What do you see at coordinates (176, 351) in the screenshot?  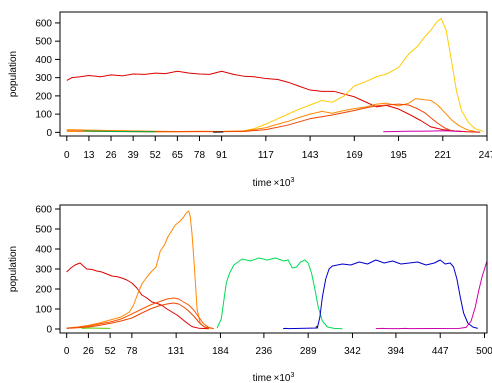 I see `x-tick-label: 131` at bounding box center [176, 351].